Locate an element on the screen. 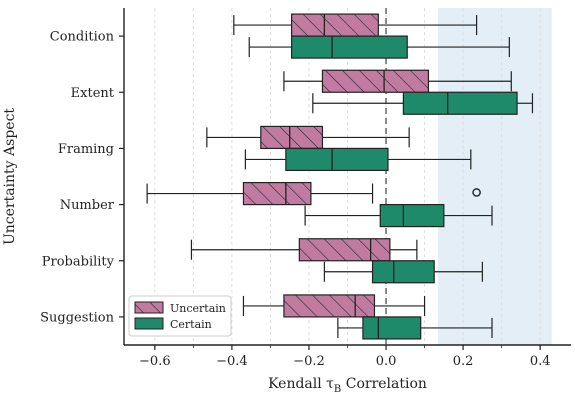 Image resolution: width=575 pixels, height=399 pixels. y-tick-label: Condition is located at coordinates (82, 37).